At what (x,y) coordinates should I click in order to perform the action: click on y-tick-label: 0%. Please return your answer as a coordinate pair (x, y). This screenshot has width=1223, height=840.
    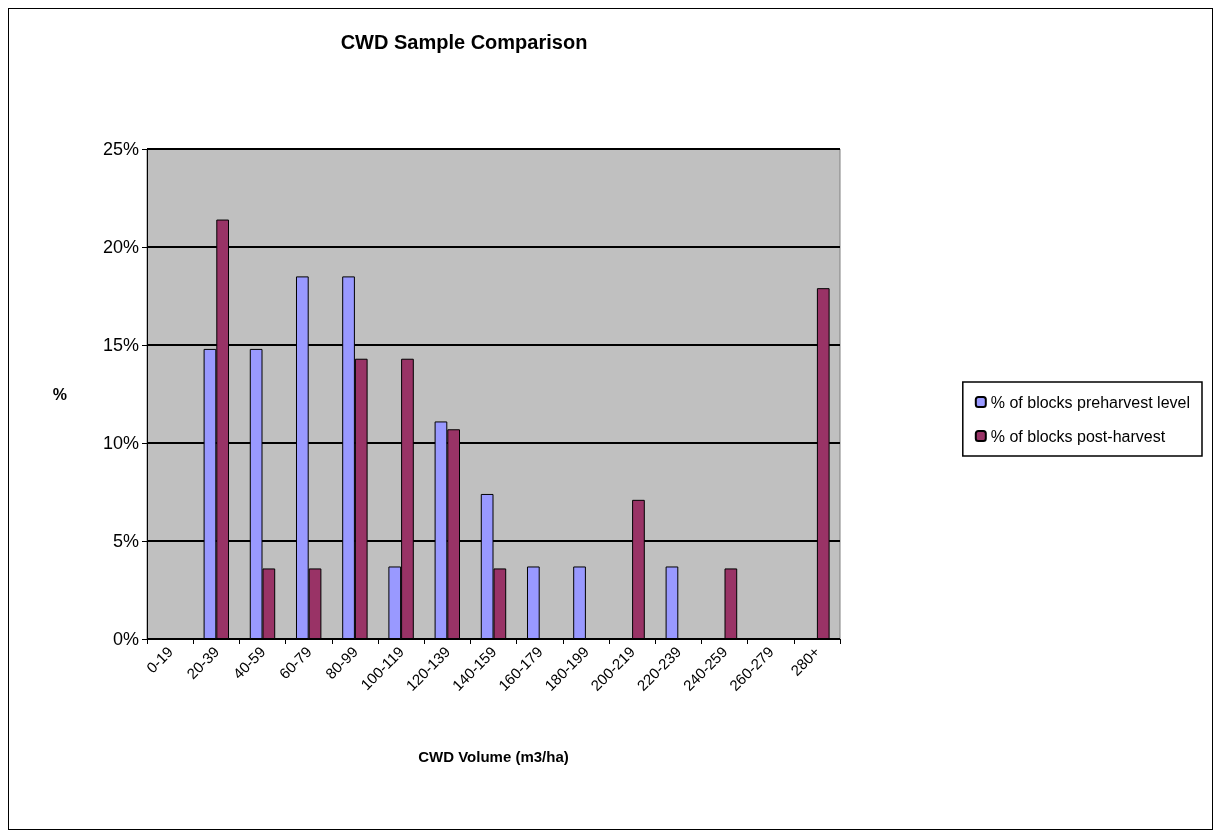
    Looking at the image, I should click on (125, 639).